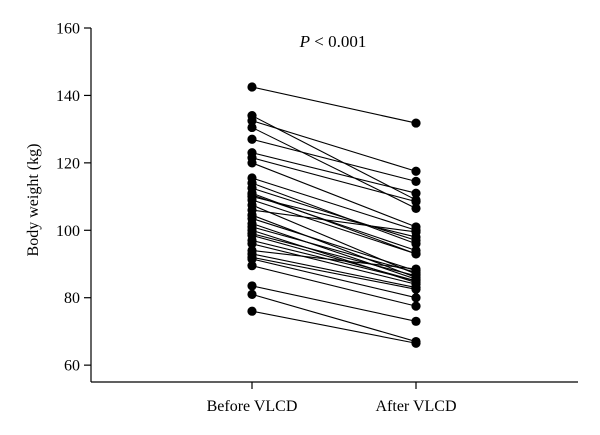 This screenshot has width=600, height=435. What do you see at coordinates (304, 41) in the screenshot?
I see `p-value-symbol: P` at bounding box center [304, 41].